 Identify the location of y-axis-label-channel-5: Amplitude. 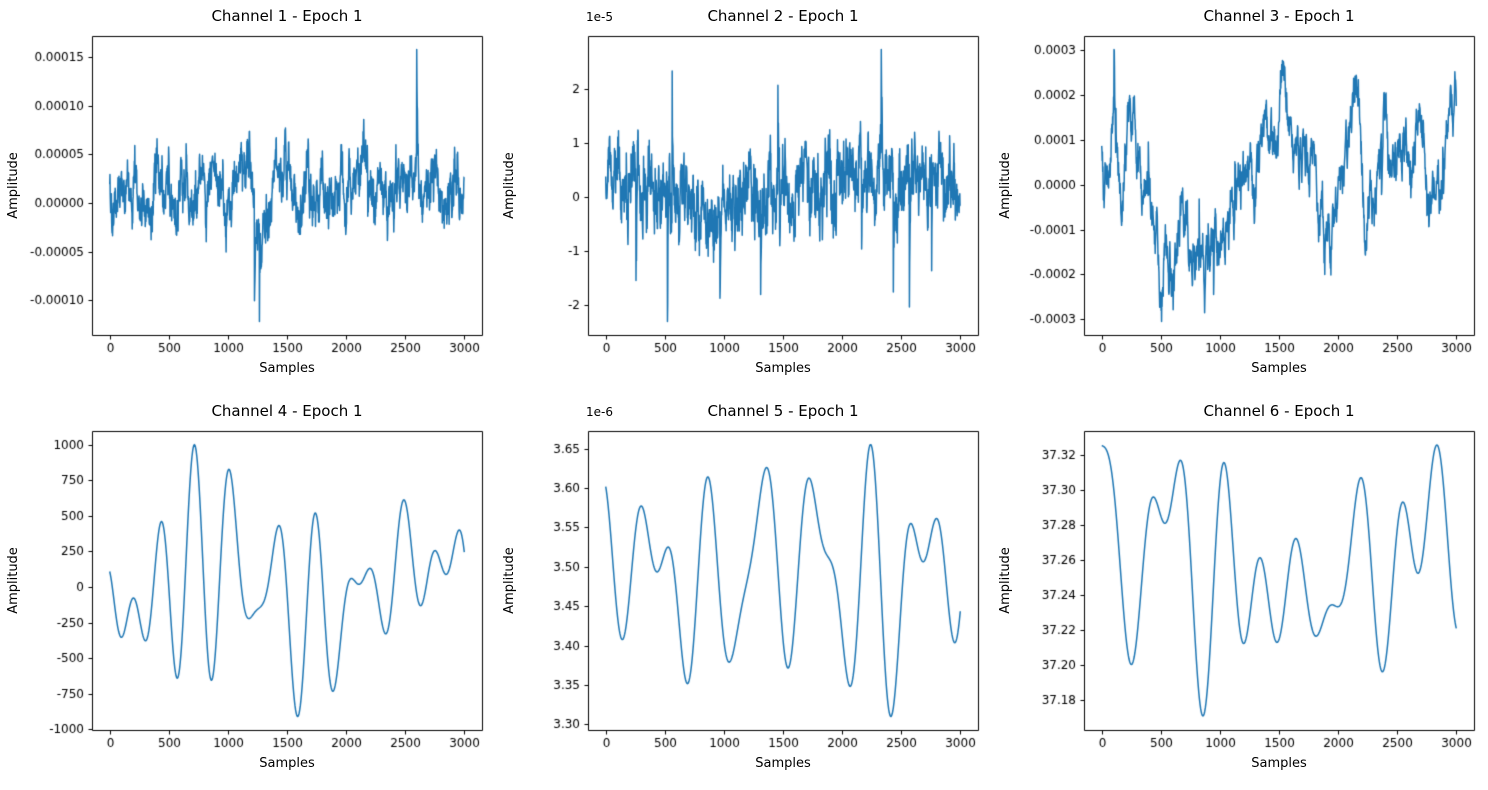
(509, 580).